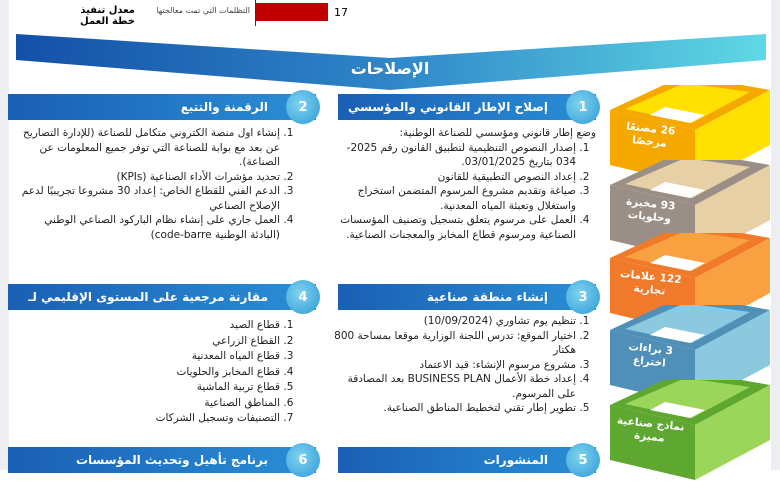 The height and width of the screenshot is (490, 780). I want to click on section-2-header: الرقمنة والتتبع 2, so click(164, 107).